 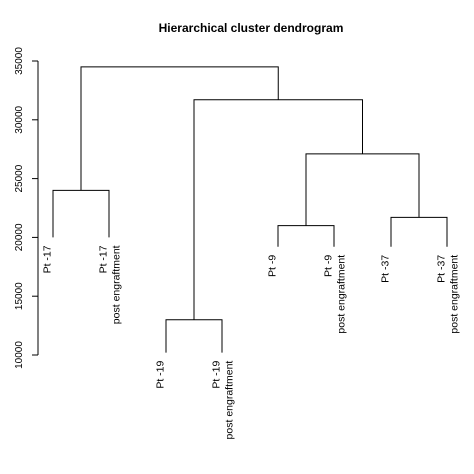 What do you see at coordinates (179, 128) in the screenshot?
I see `dendrogram-merge-G` at bounding box center [179, 128].